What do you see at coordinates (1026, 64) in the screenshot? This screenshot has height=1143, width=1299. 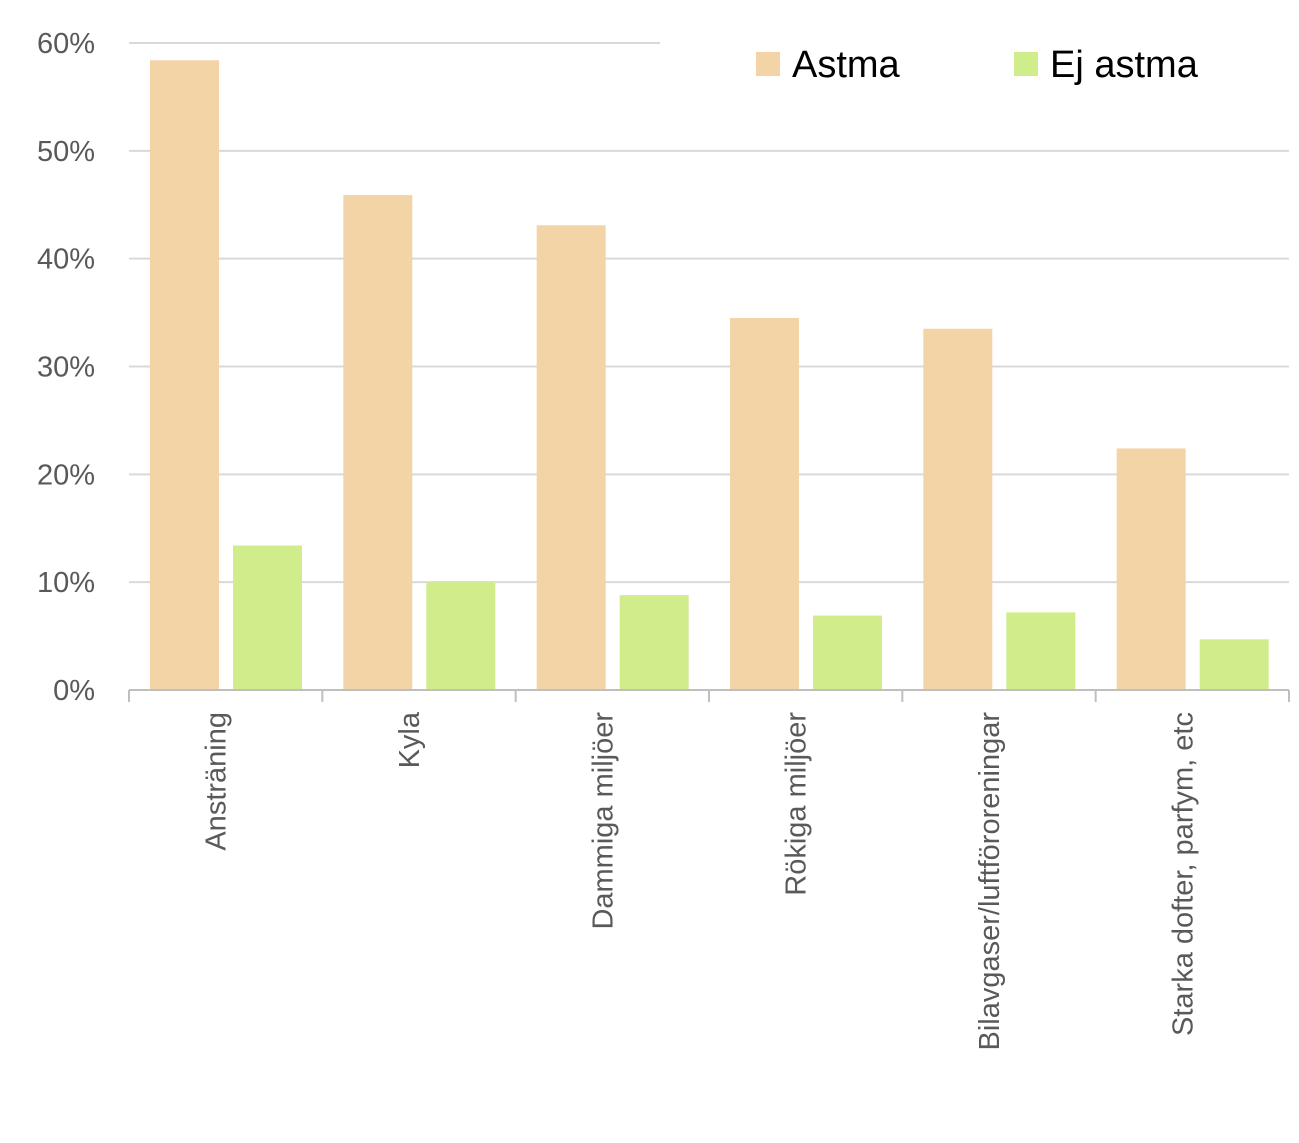 I see `legend-swatch-ej-astma` at bounding box center [1026, 64].